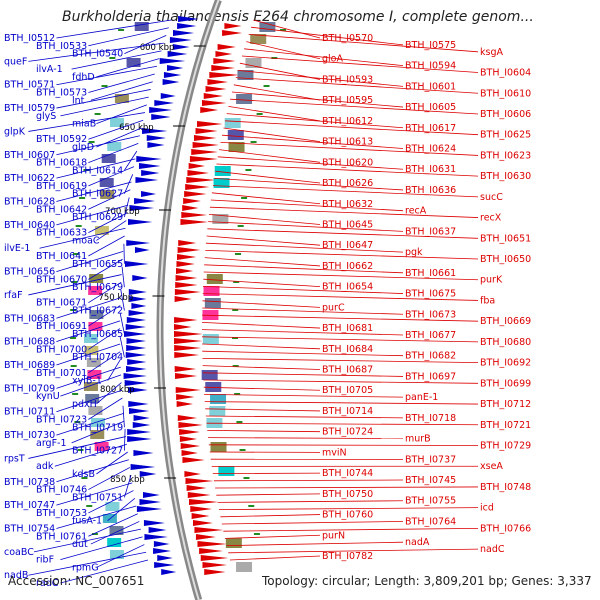 The image size is (600, 600). What do you see at coordinates (505, 73) in the screenshot?
I see `right-gene-label: BTH_I0604` at bounding box center [505, 73].